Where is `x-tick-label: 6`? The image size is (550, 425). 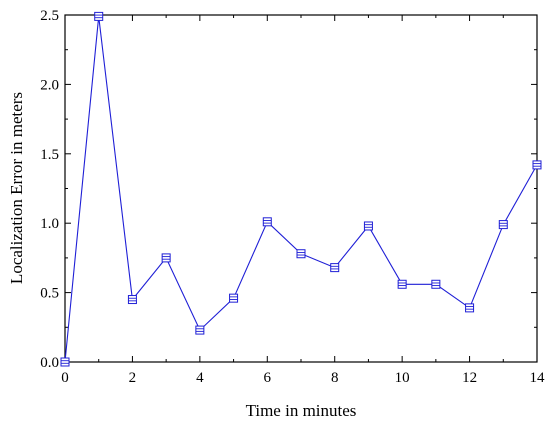 x-tick-label: 6 is located at coordinates (268, 378).